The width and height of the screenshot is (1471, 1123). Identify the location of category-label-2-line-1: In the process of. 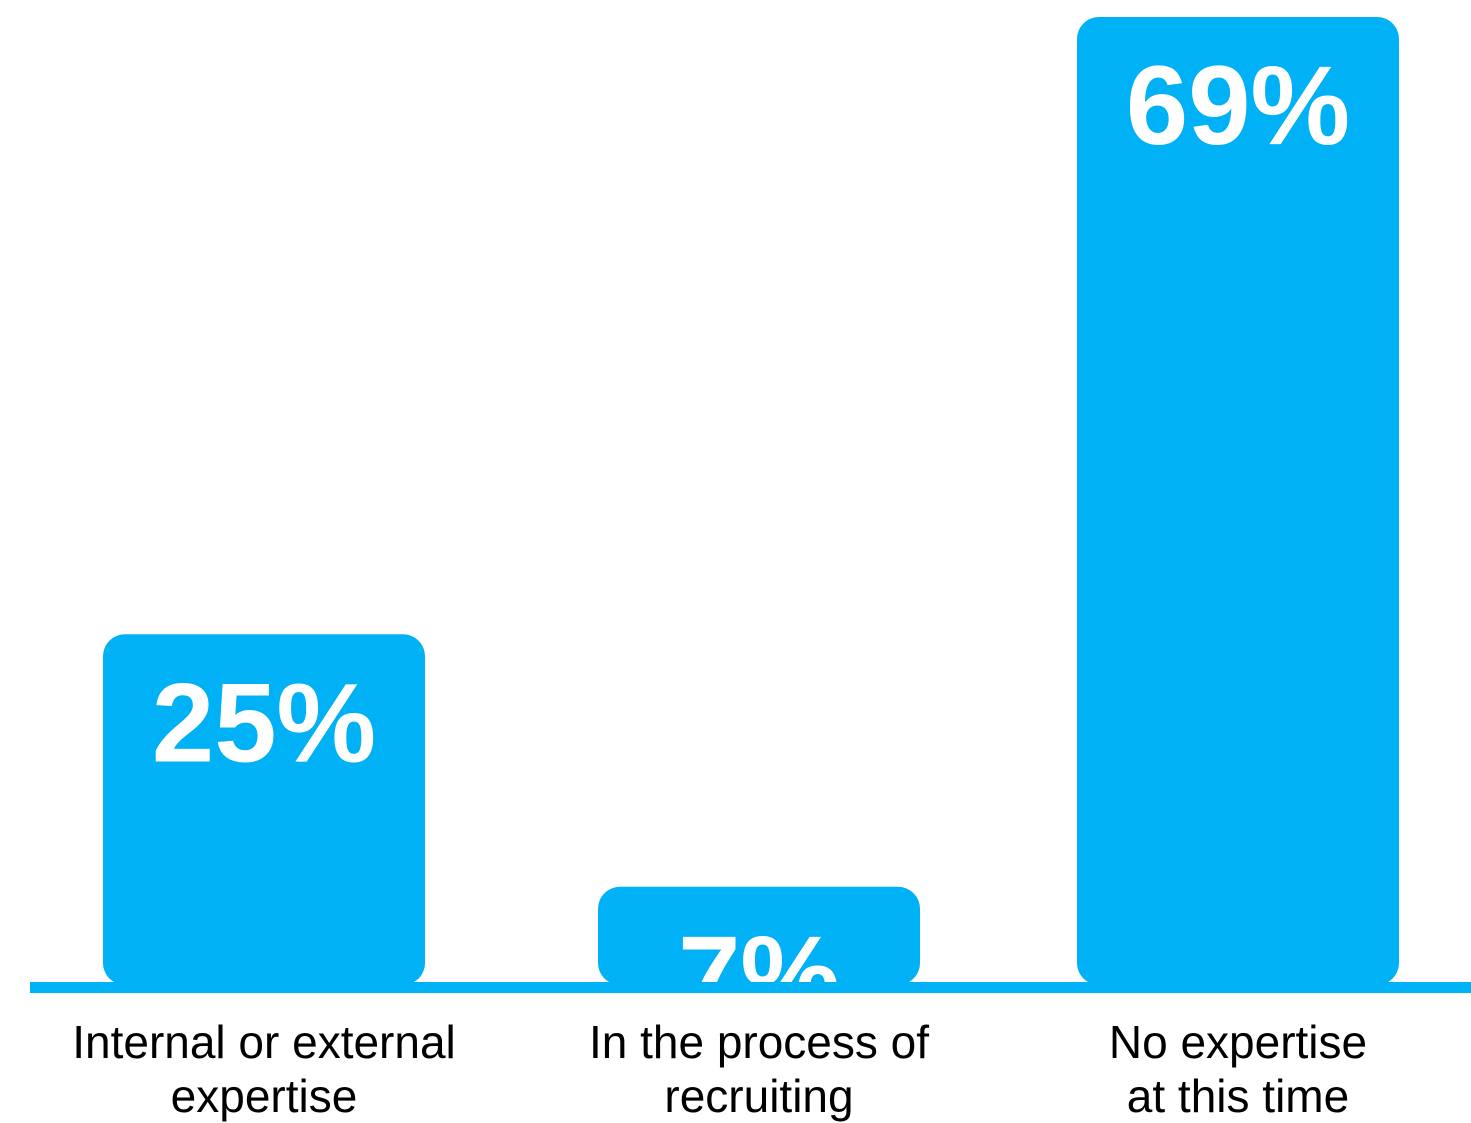
(759, 1042).